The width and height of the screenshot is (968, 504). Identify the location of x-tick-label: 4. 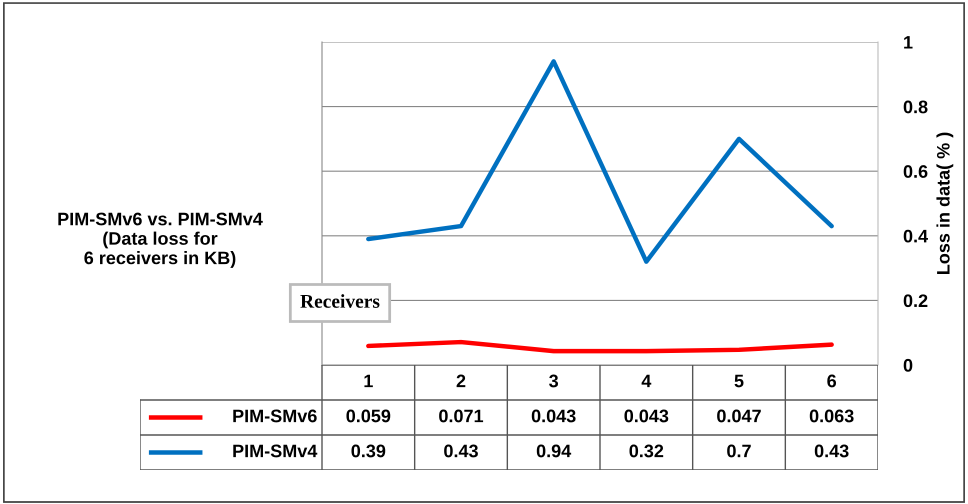
(647, 381).